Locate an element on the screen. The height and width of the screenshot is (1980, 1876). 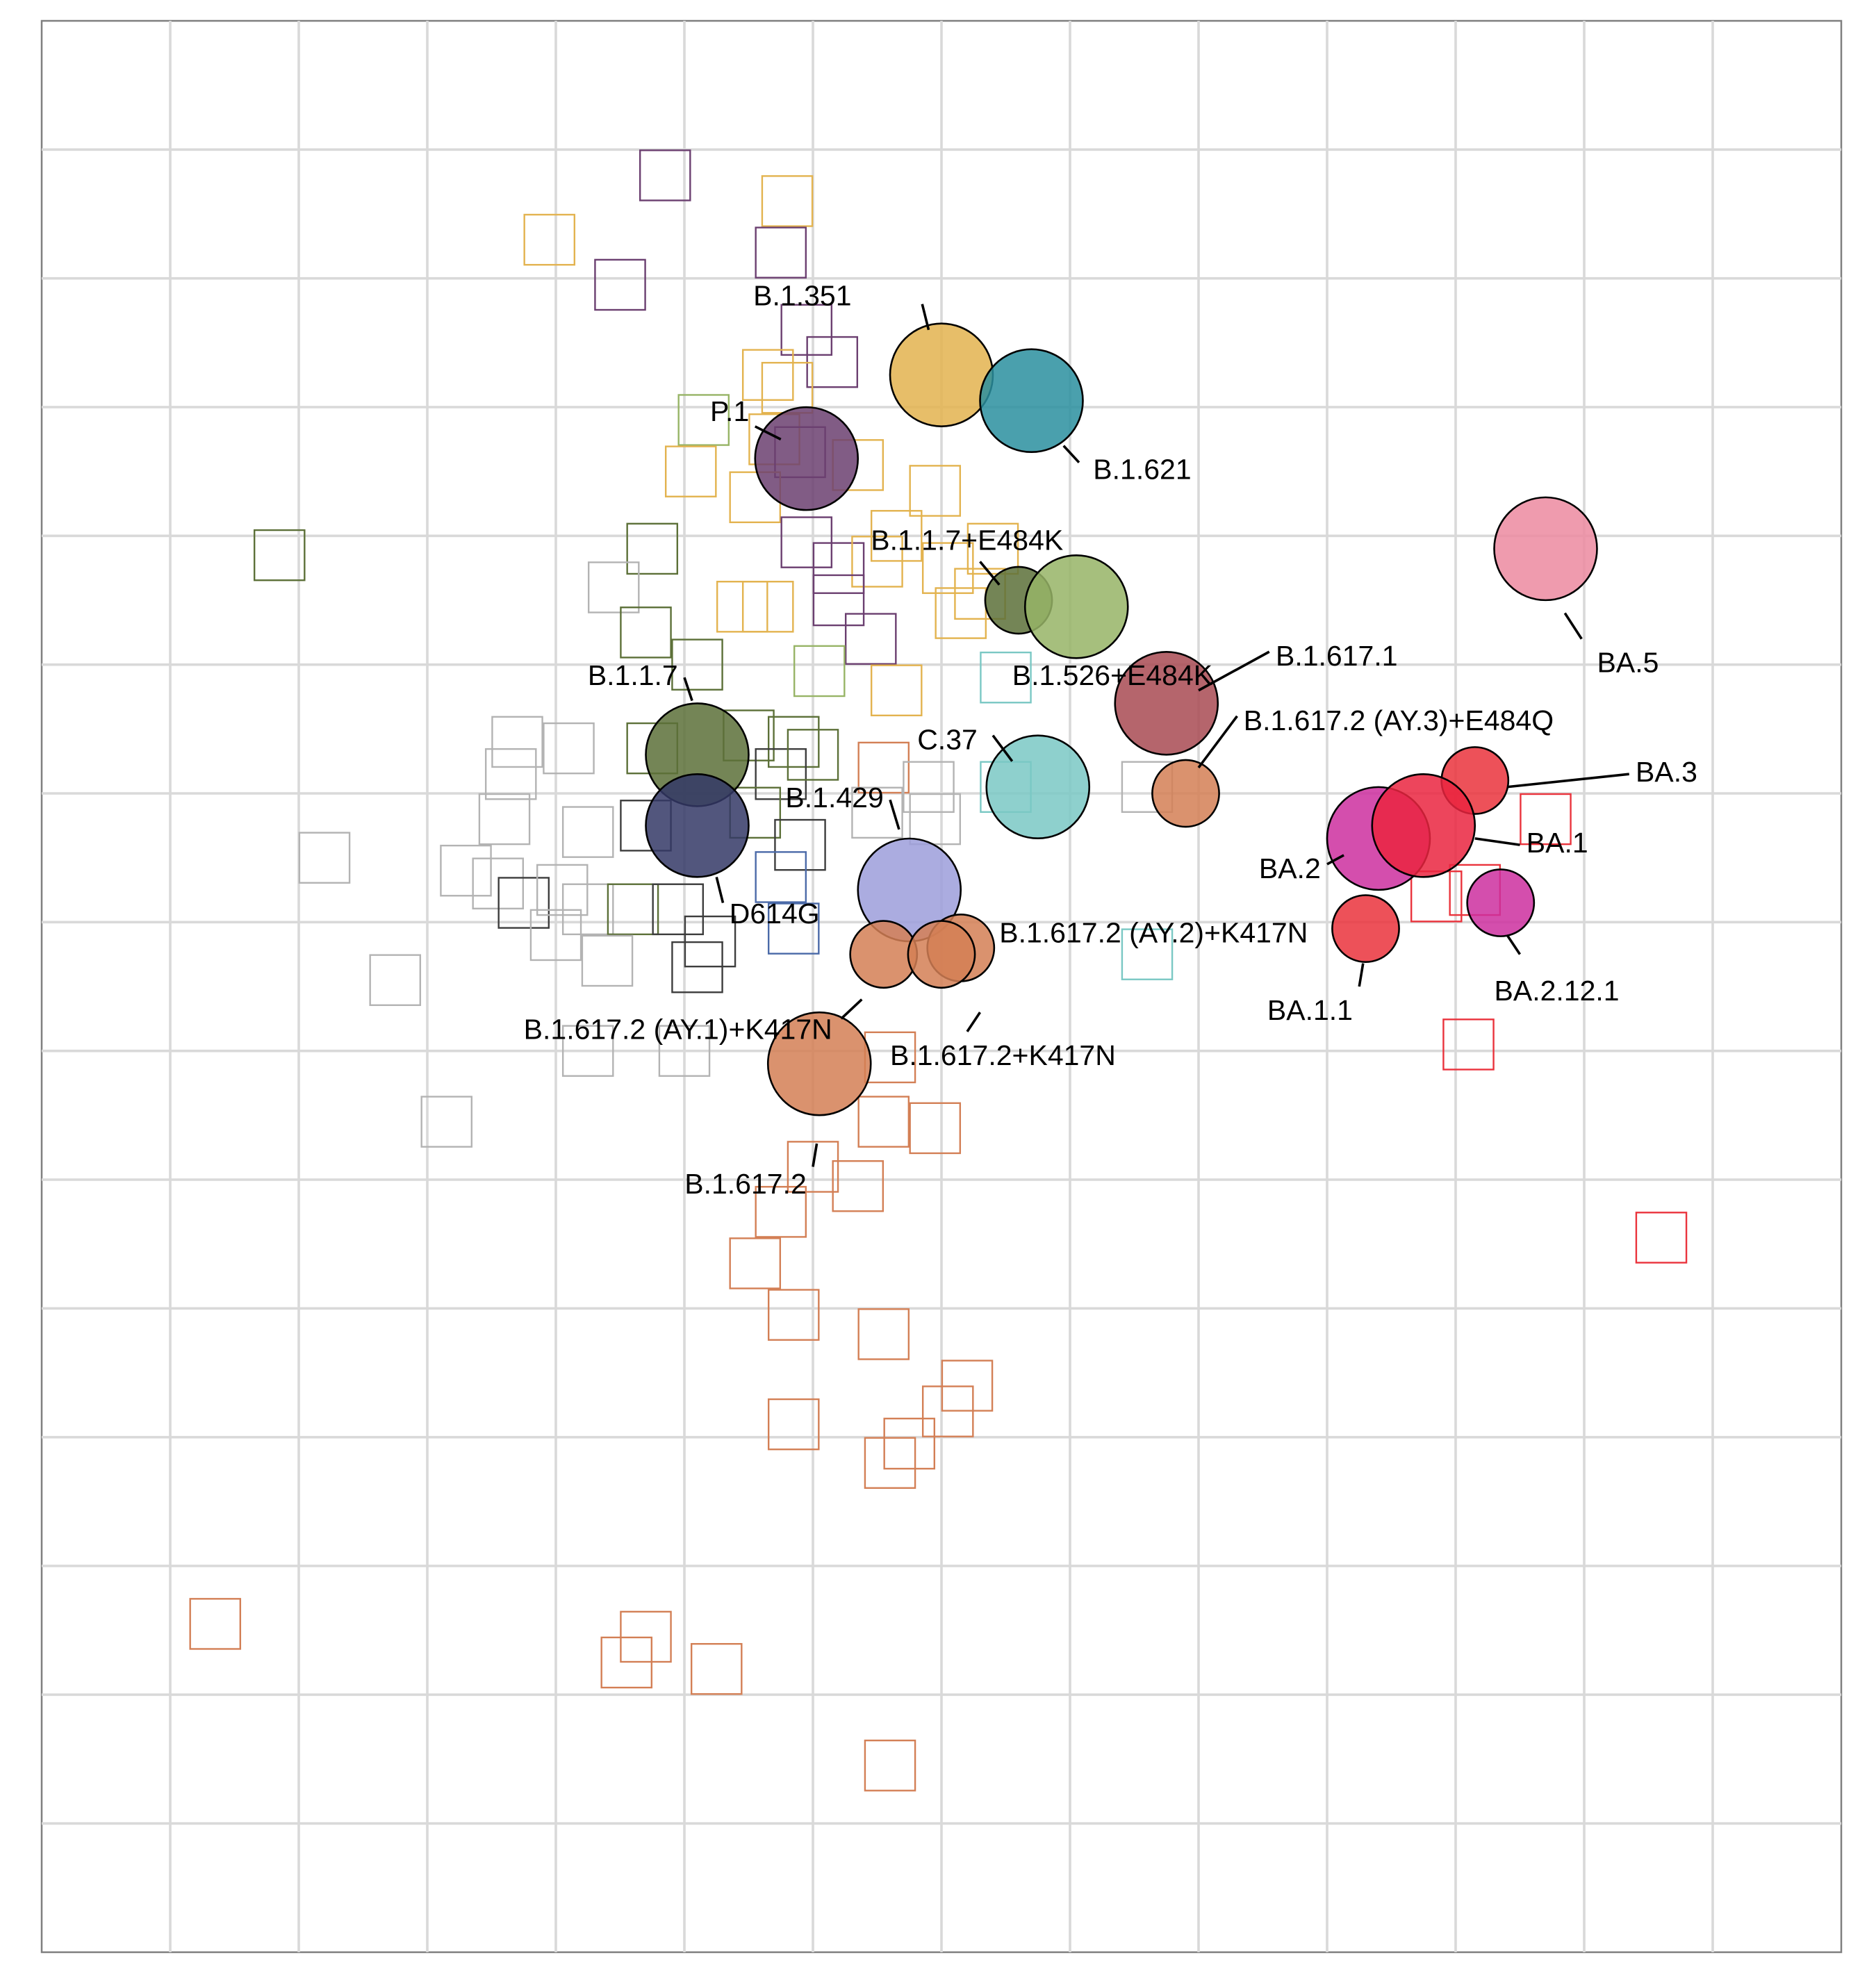
variant-label: BA.1 is located at coordinates (1557, 843).